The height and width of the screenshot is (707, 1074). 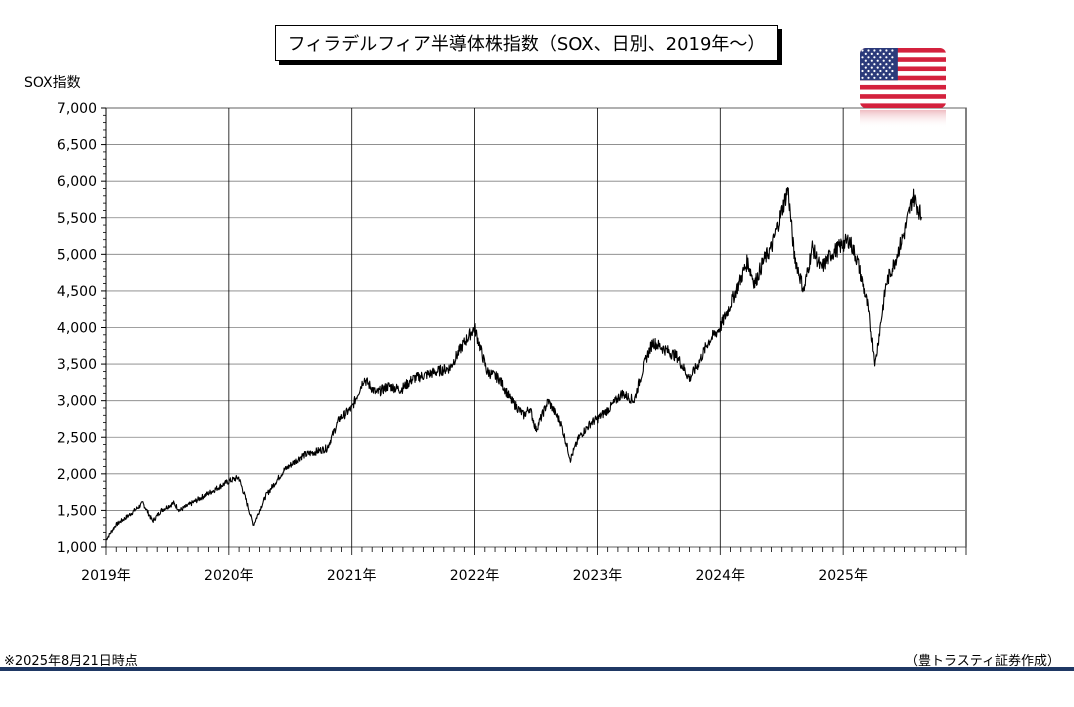 What do you see at coordinates (77, 511) in the screenshot?
I see `y-tick-label: 1,500` at bounding box center [77, 511].